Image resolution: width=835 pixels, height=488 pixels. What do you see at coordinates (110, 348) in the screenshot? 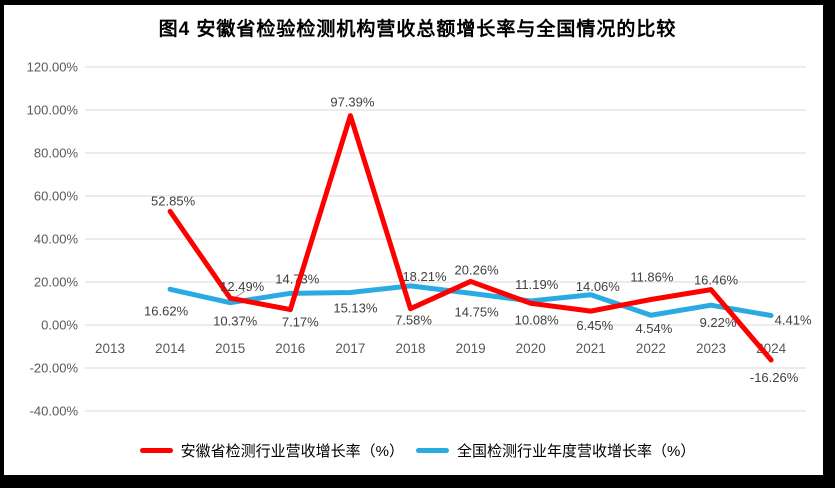
I see `x-axis-label: 2013` at bounding box center [110, 348].